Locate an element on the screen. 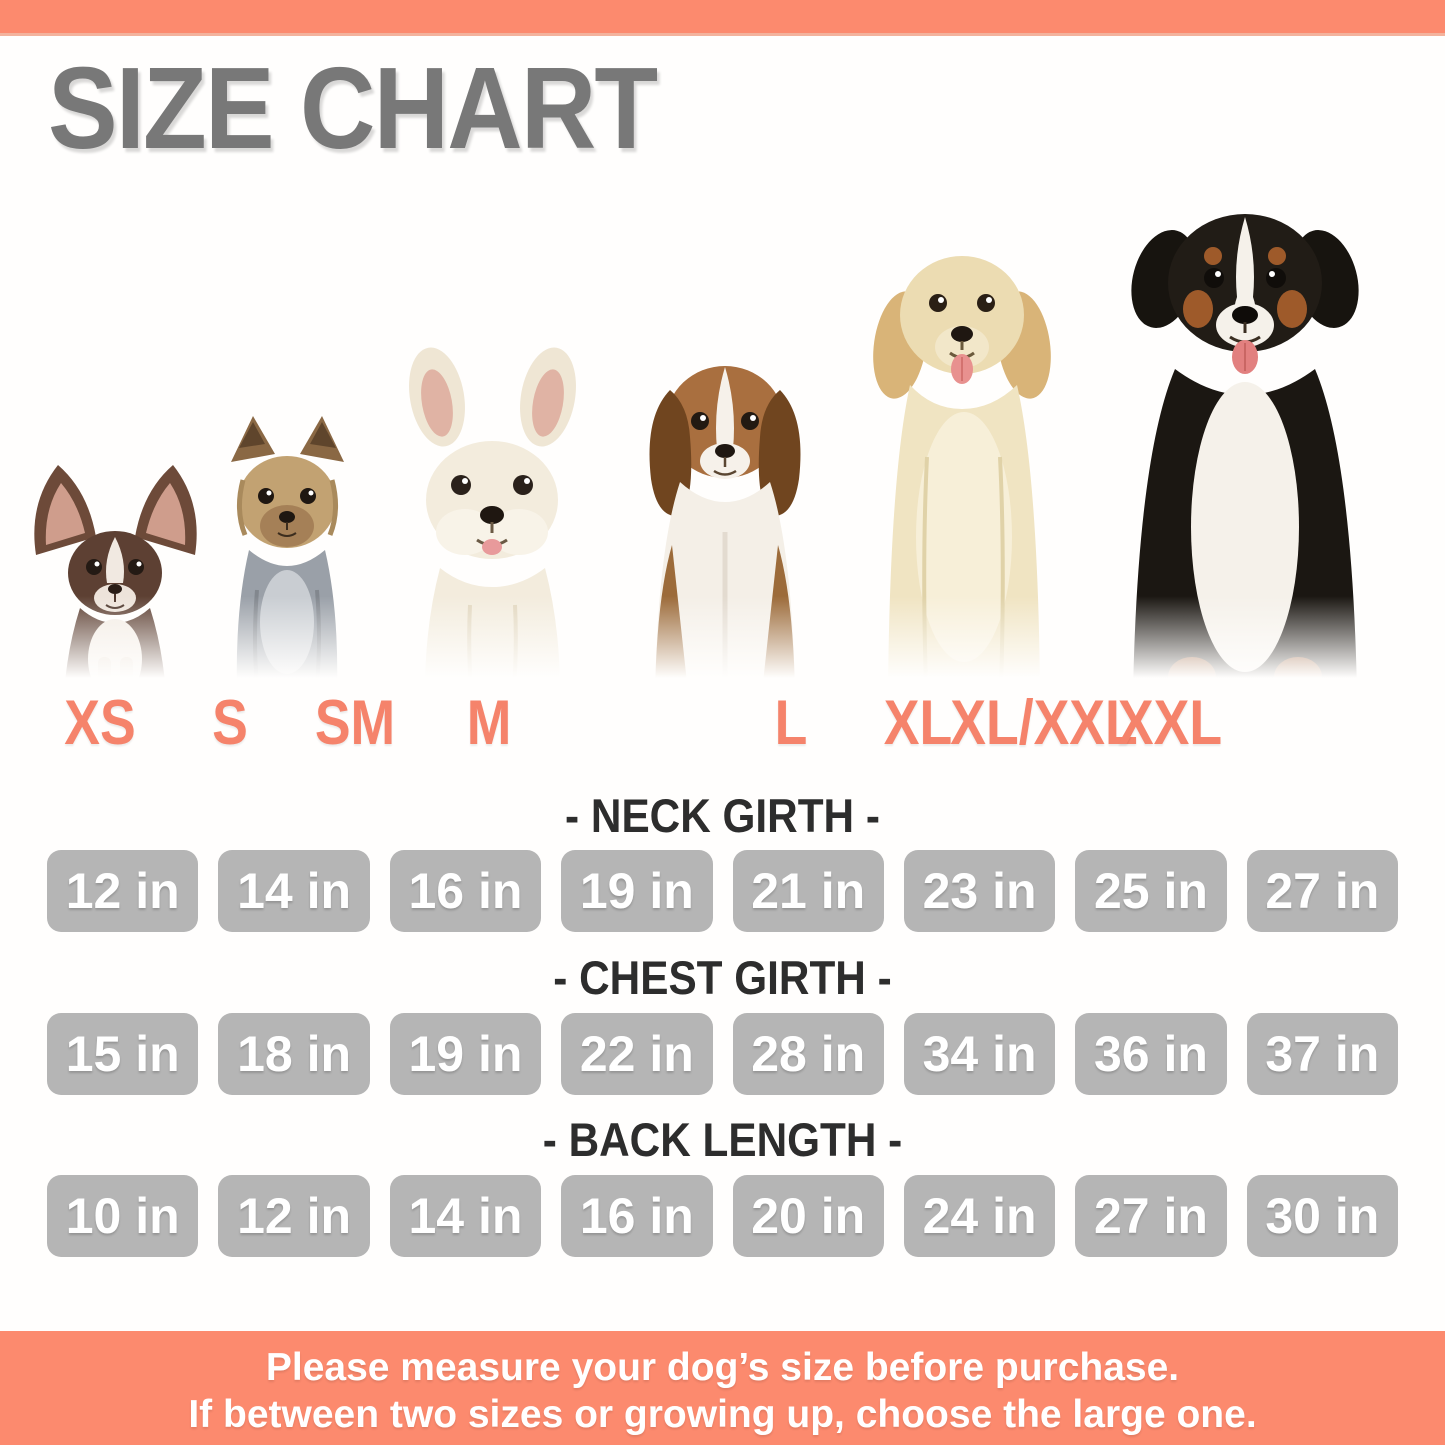 This screenshot has width=1445, height=1445. neck-girth-value: 16 in is located at coordinates (465, 891).